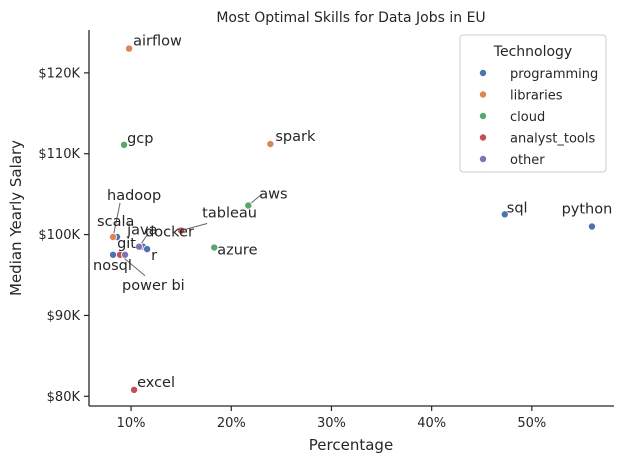 The height and width of the screenshot is (464, 623). Describe the element at coordinates (552, 139) in the screenshot. I see `legend-label-analyst-tools: analyst_tools` at that location.